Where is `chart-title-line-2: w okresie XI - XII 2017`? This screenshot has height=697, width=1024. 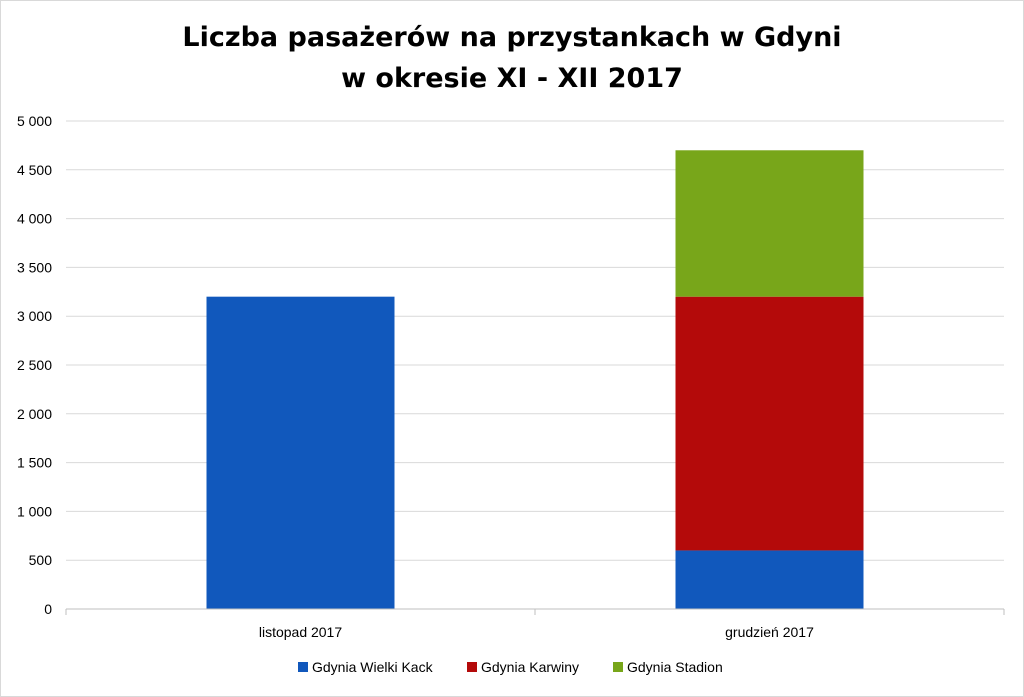 chart-title-line-2: w okresie XI - XII 2017 is located at coordinates (512, 78).